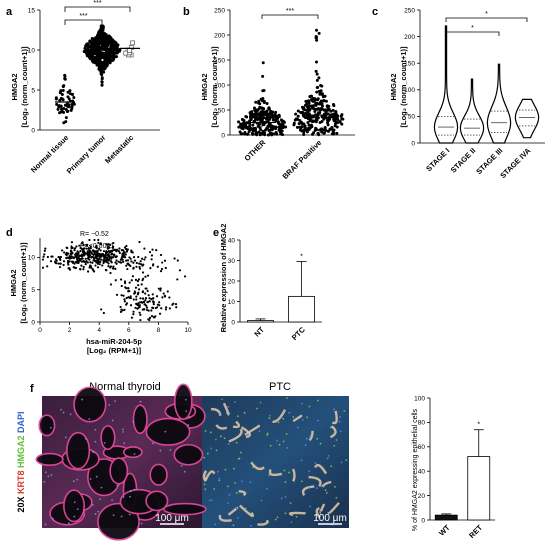 This screenshot has height=547, width=550. I want to click on stain-label: DAPI, so click(21, 423).